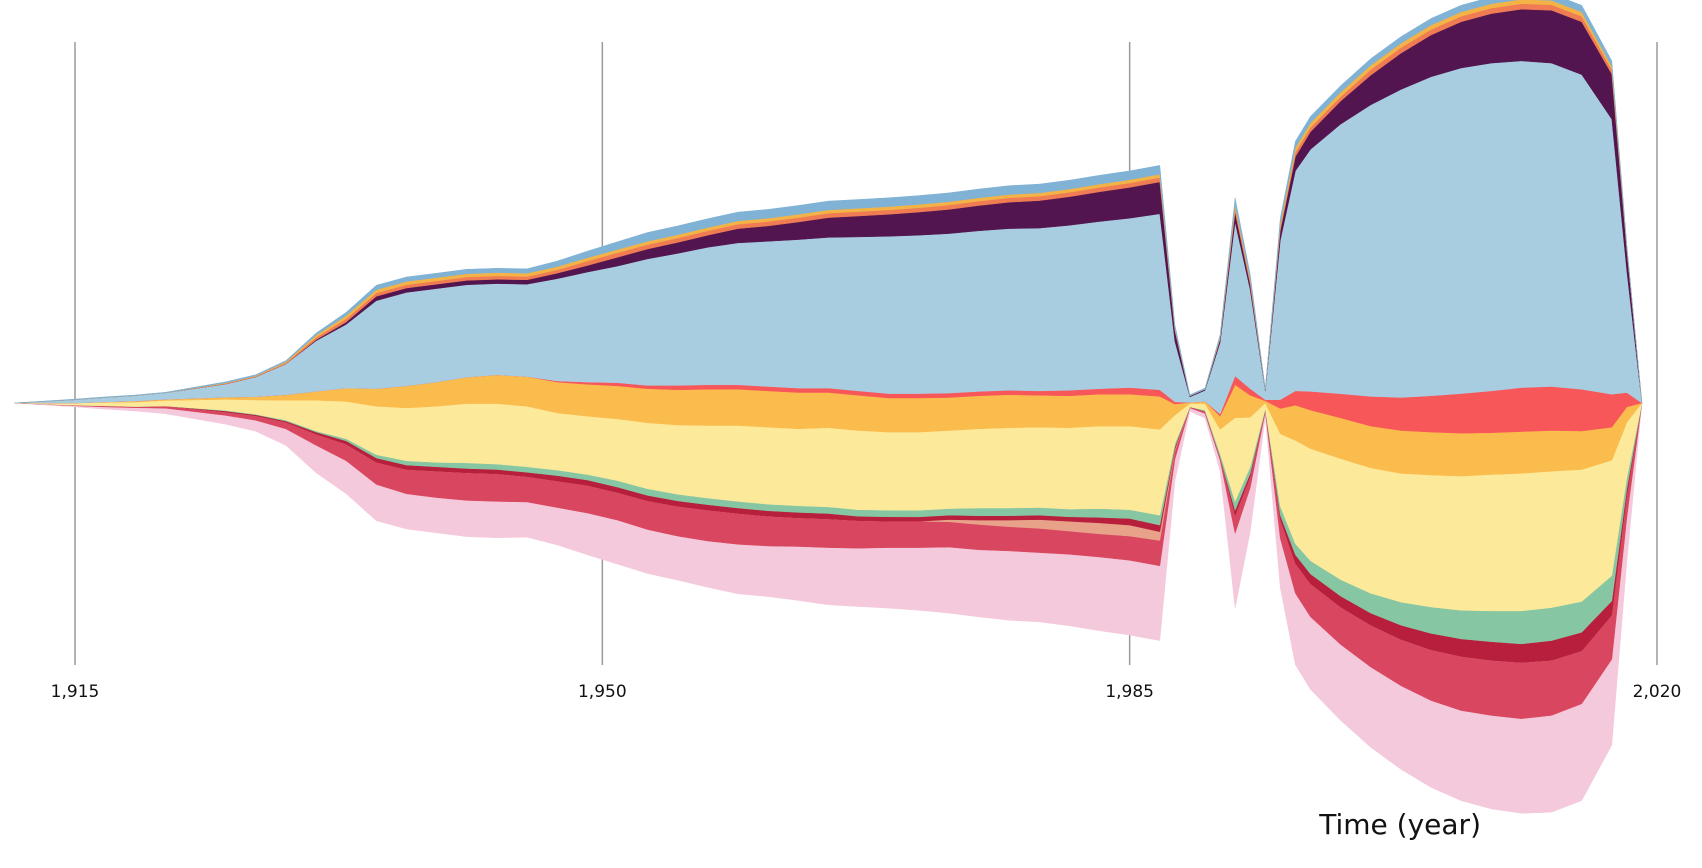 The image size is (1702, 868). Describe the element at coordinates (1400, 824) in the screenshot. I see `x-axis-title: Time (year)` at that location.